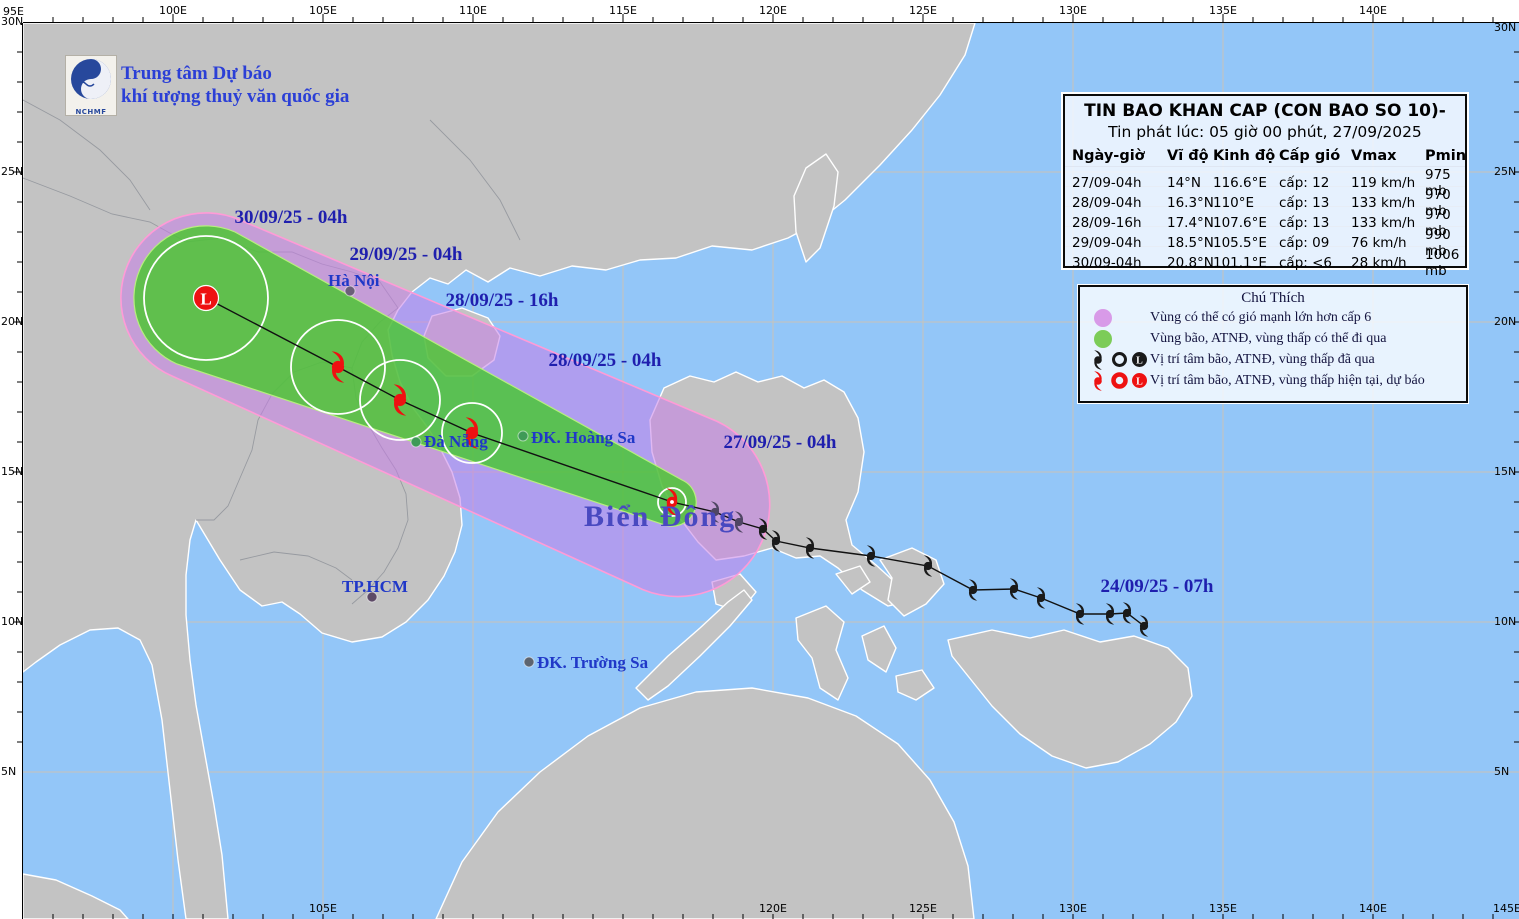  What do you see at coordinates (1107, 223) in the screenshot?
I see `bulletin-cell: 28/09-16h` at bounding box center [1107, 223].